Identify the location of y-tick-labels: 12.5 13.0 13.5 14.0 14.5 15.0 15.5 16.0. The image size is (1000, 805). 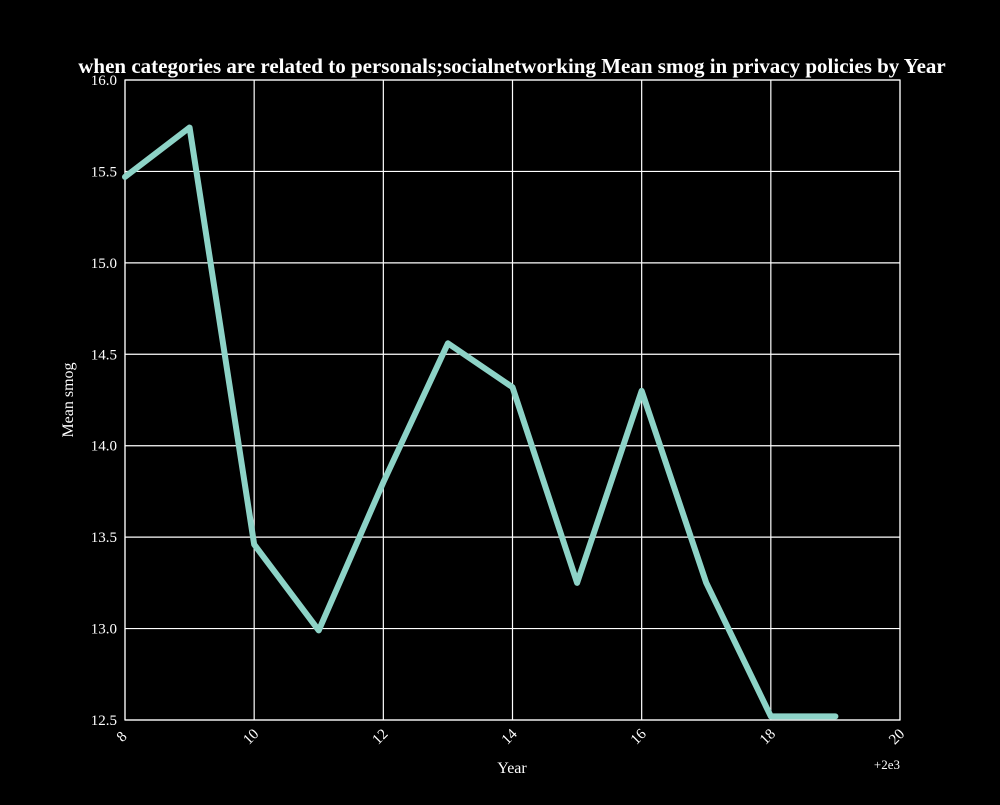
(104, 401).